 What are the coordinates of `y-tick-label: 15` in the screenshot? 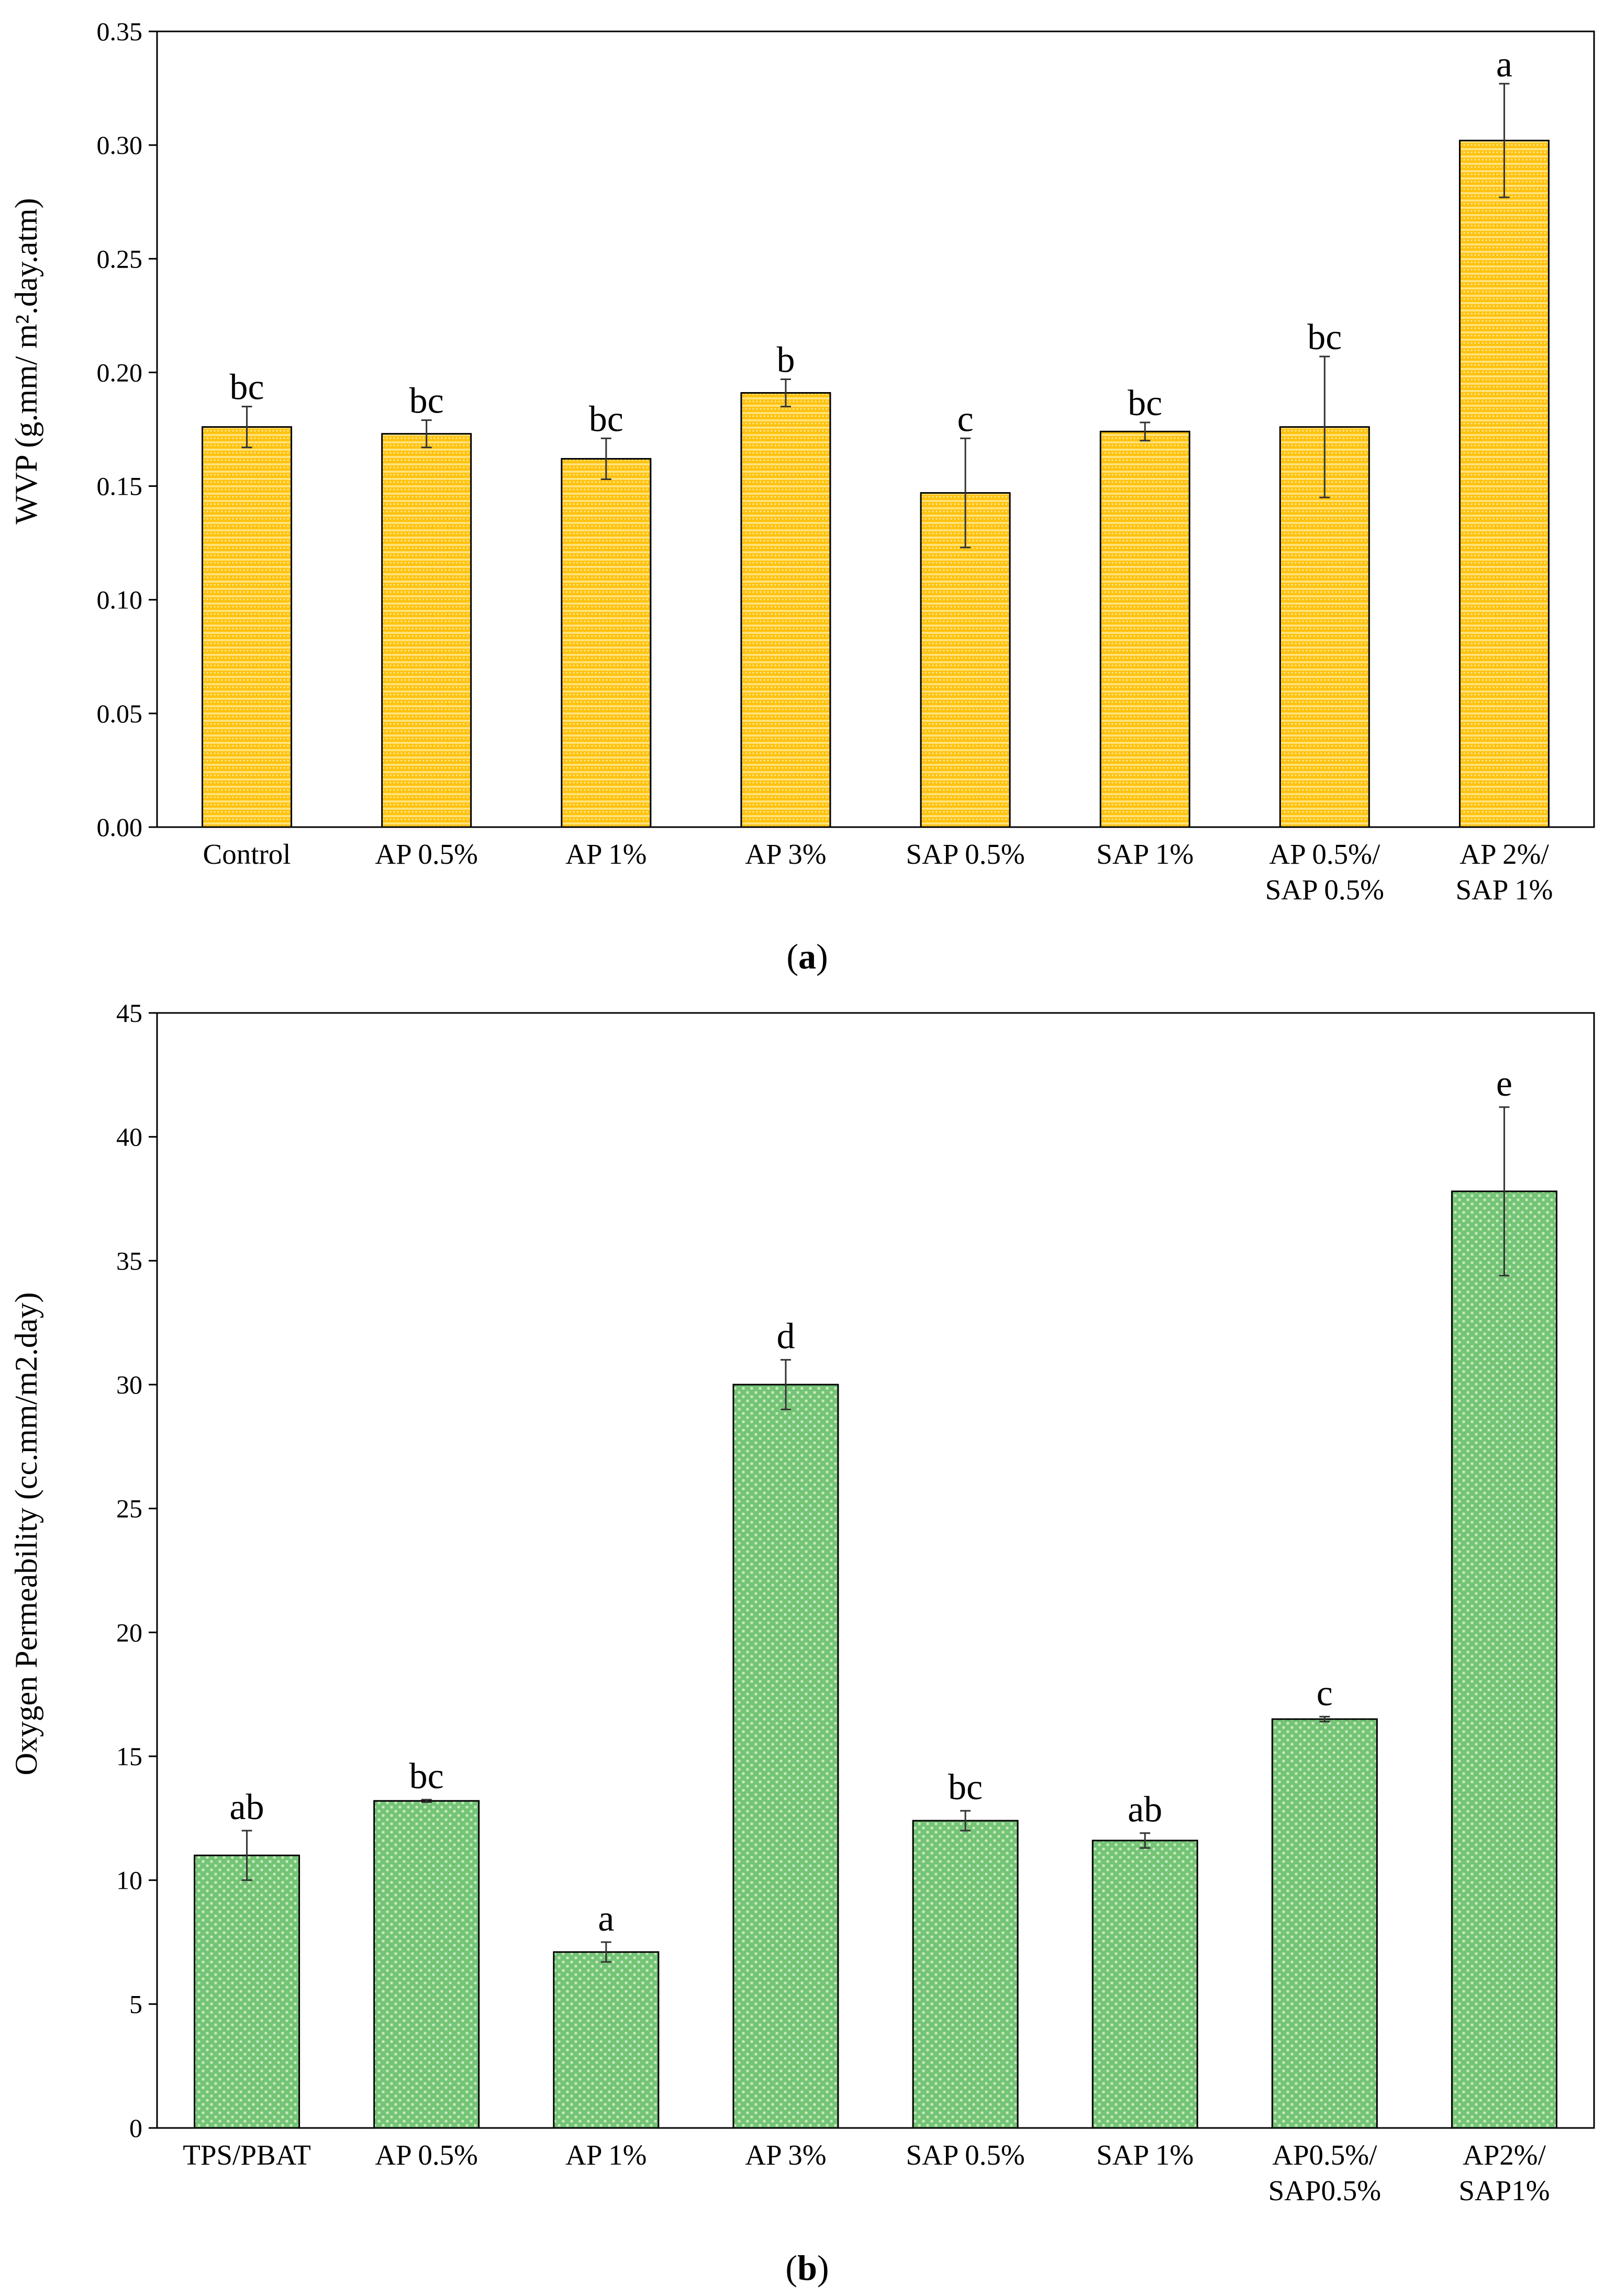 It's located at (129, 1757).